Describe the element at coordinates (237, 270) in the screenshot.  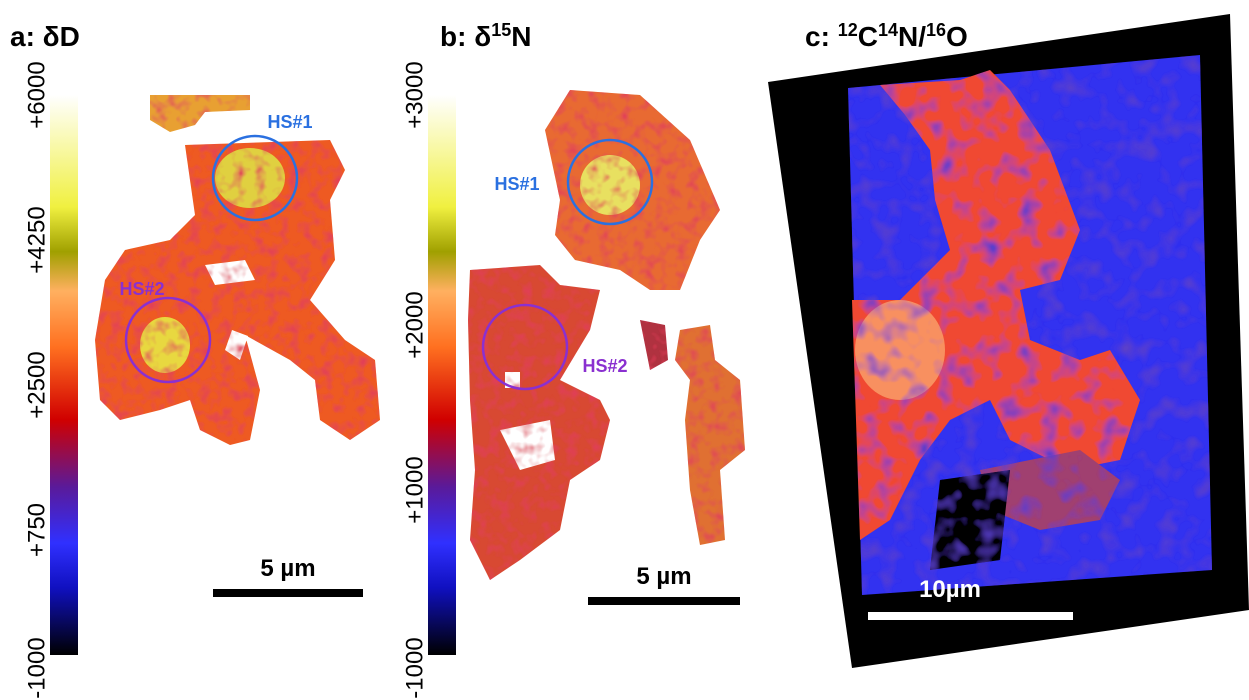
I see `isotope-map` at that location.